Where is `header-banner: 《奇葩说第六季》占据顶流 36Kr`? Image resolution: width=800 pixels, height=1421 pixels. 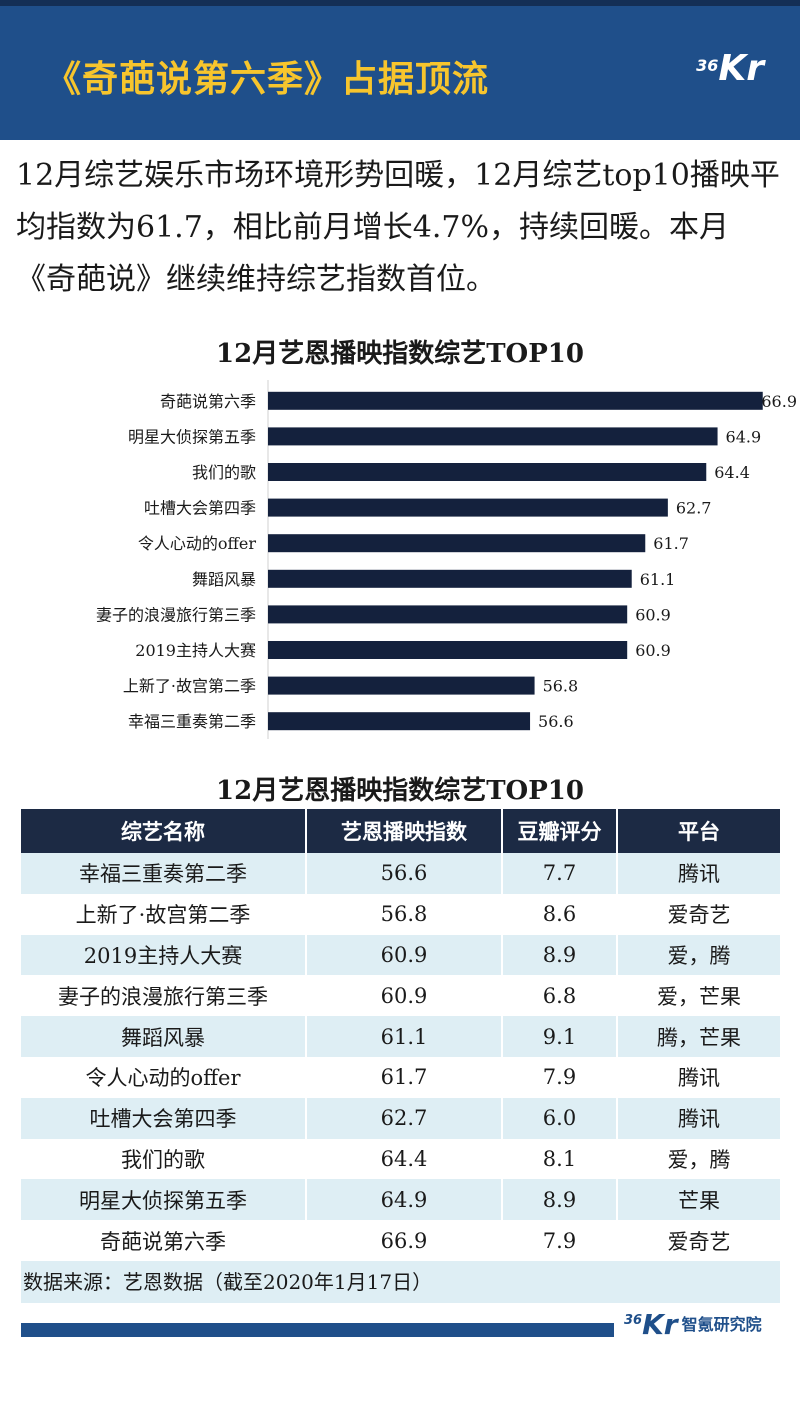 header-banner: 《奇葩说第六季》占据顶流 36Kr is located at coordinates (400, 70).